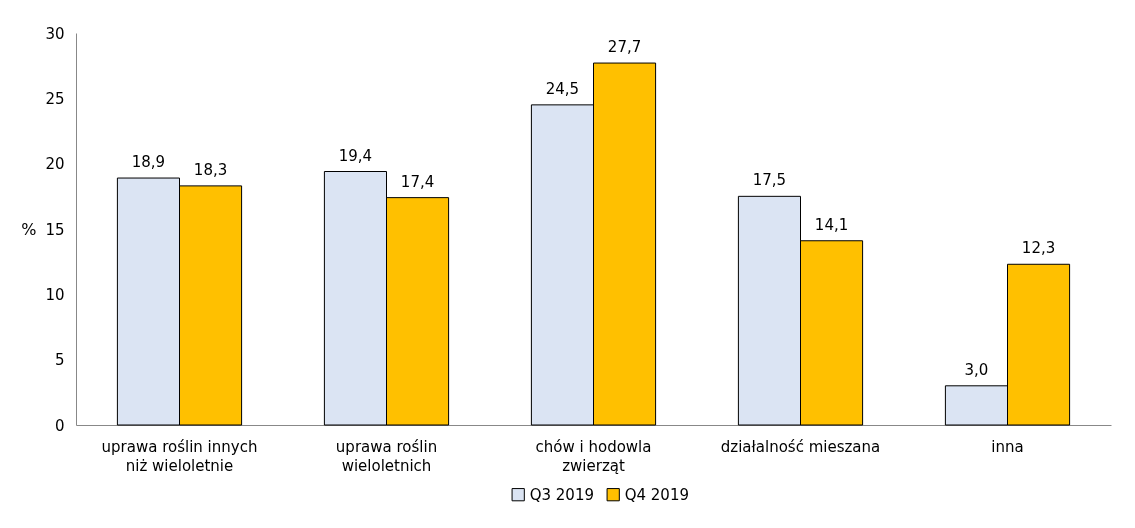  What do you see at coordinates (831, 224) in the screenshot?
I see `data-label: 14,1` at bounding box center [831, 224].